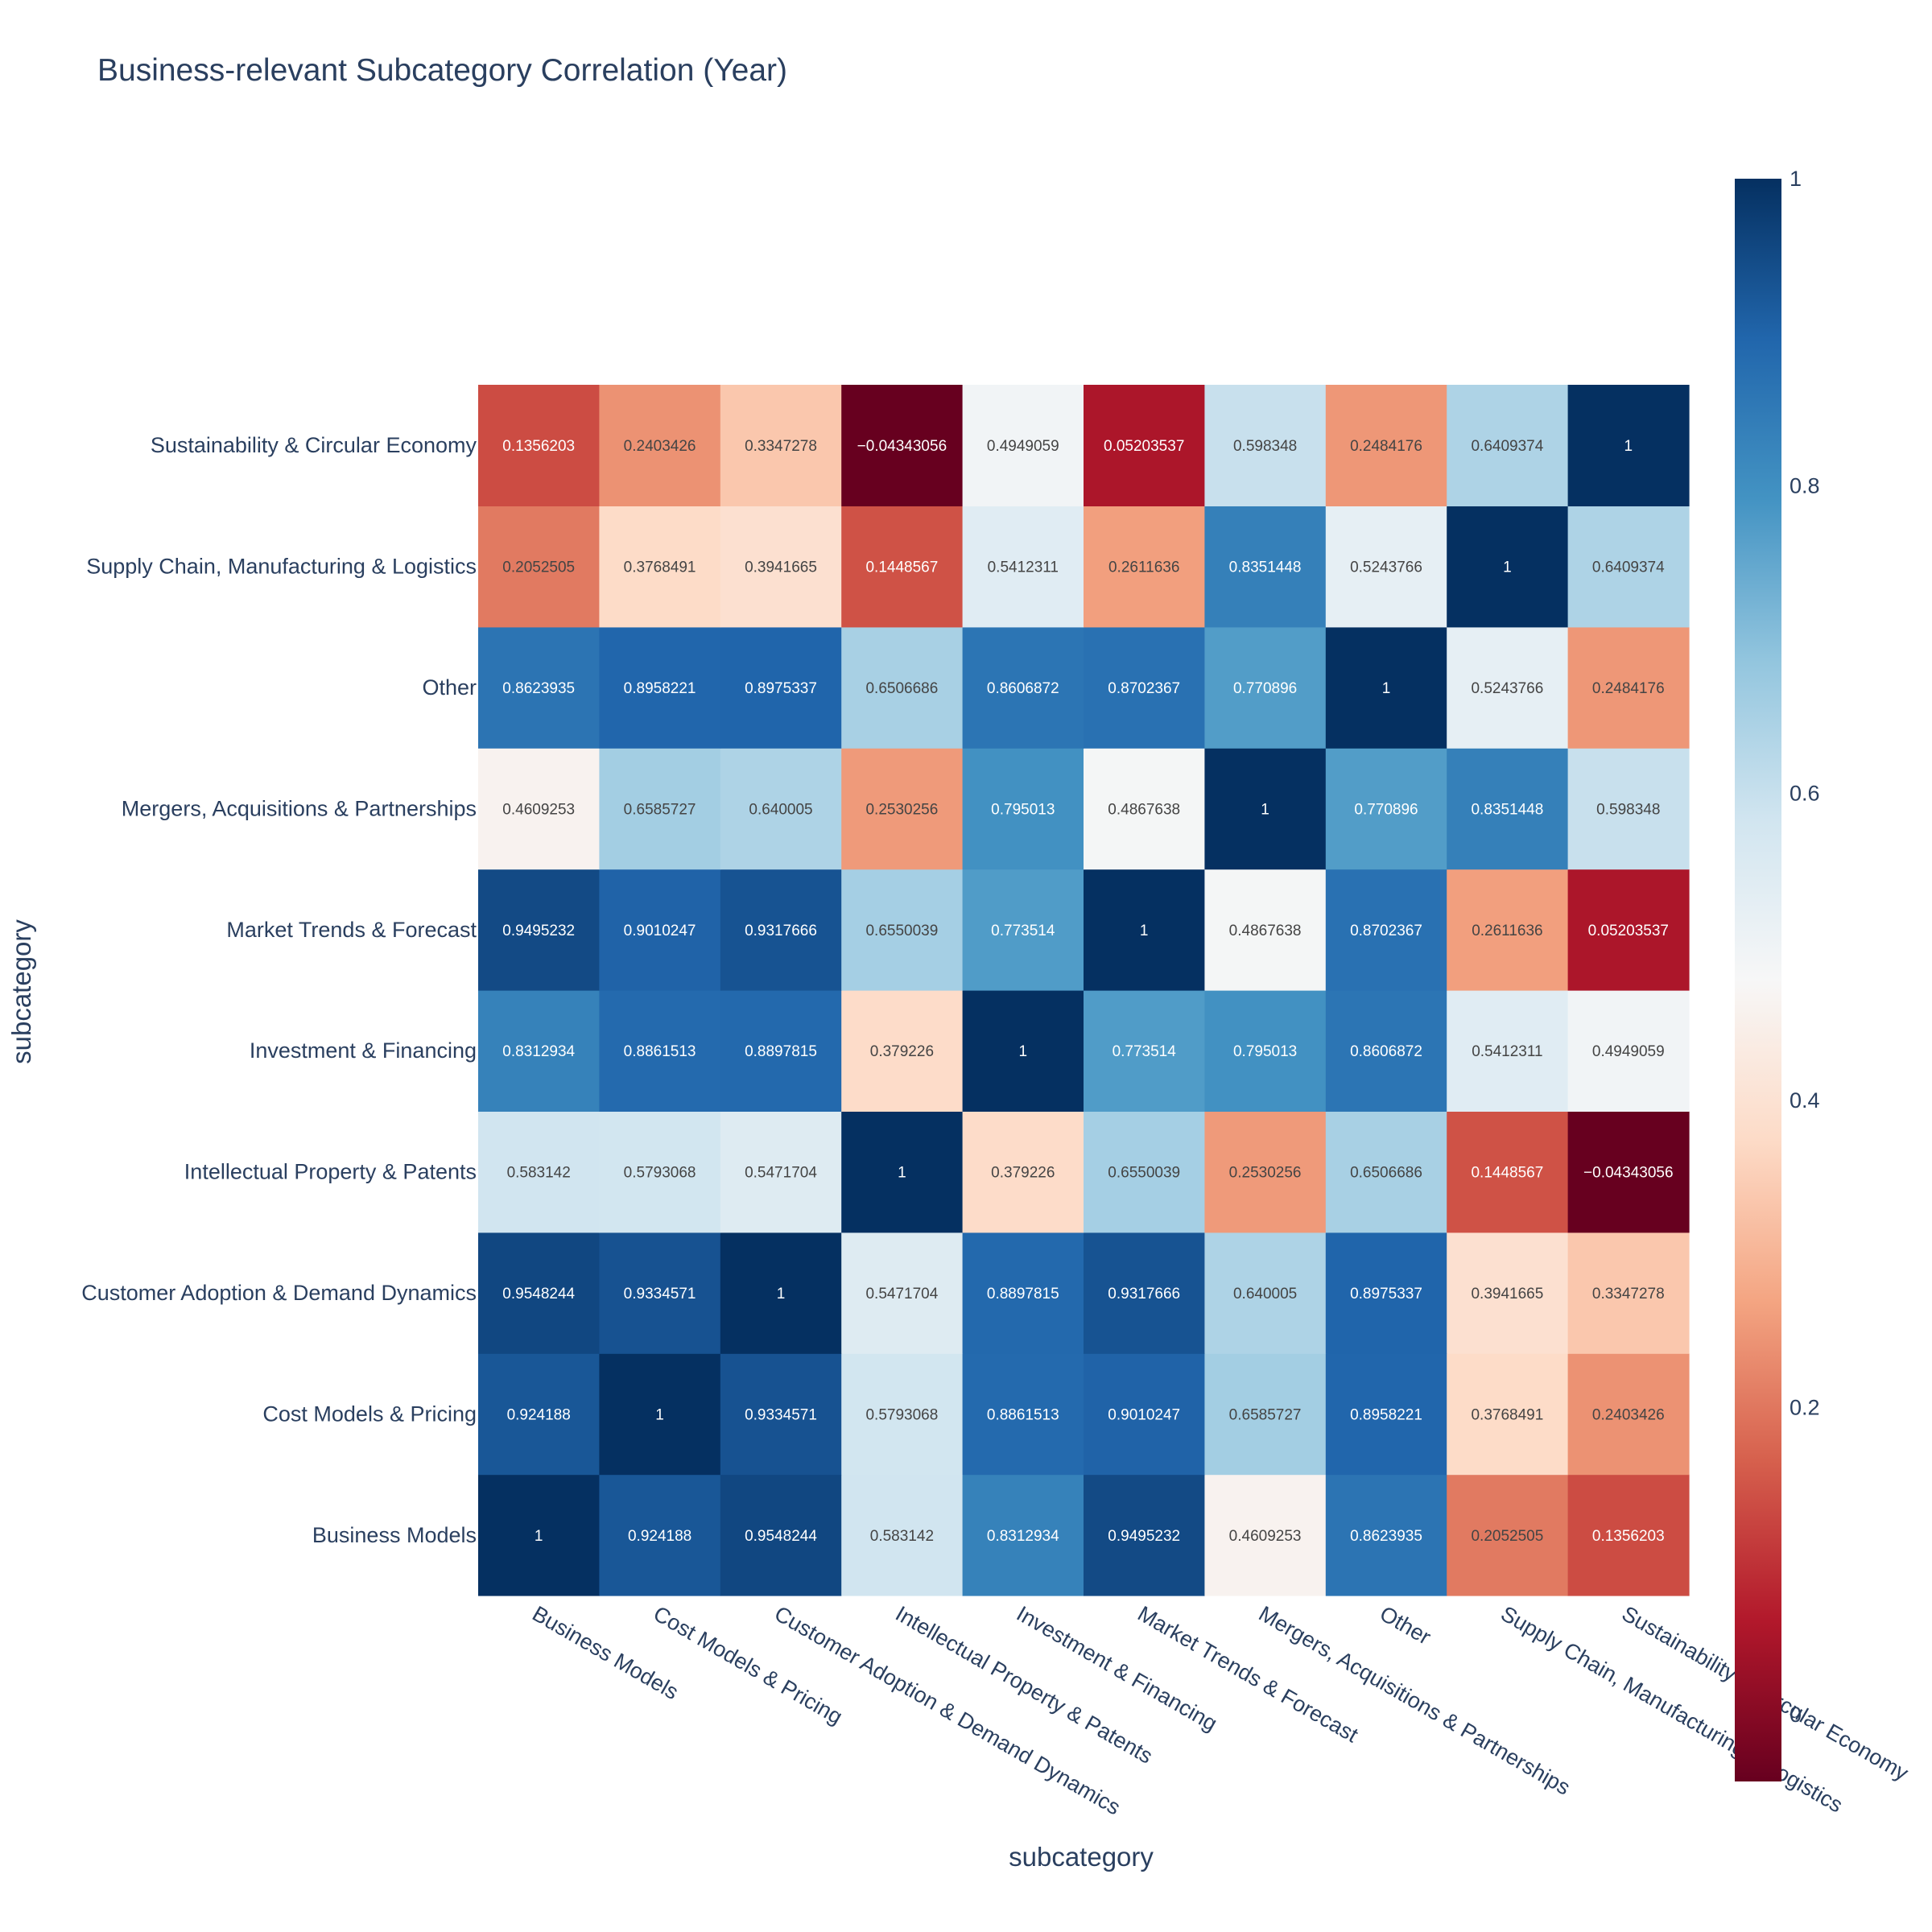 The height and width of the screenshot is (1932, 1932). Describe the element at coordinates (1628, 1414) in the screenshot. I see `heatmap-cell-value: 0.2403426` at that location.